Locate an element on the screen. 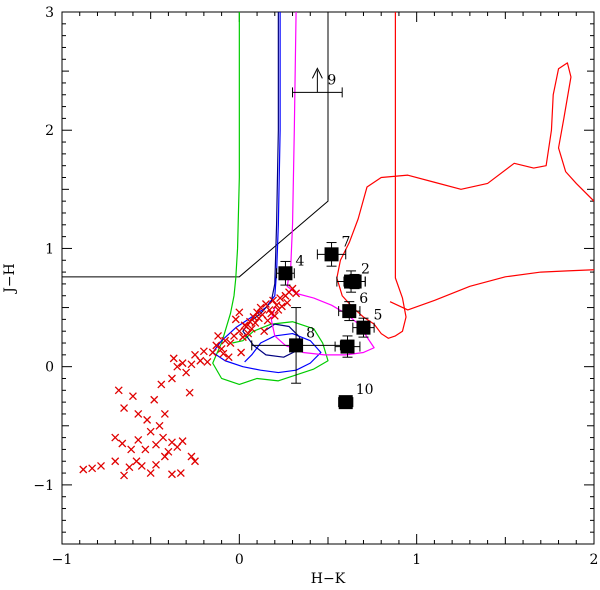 The height and width of the screenshot is (590, 600). source-point is located at coordinates (347, 346).